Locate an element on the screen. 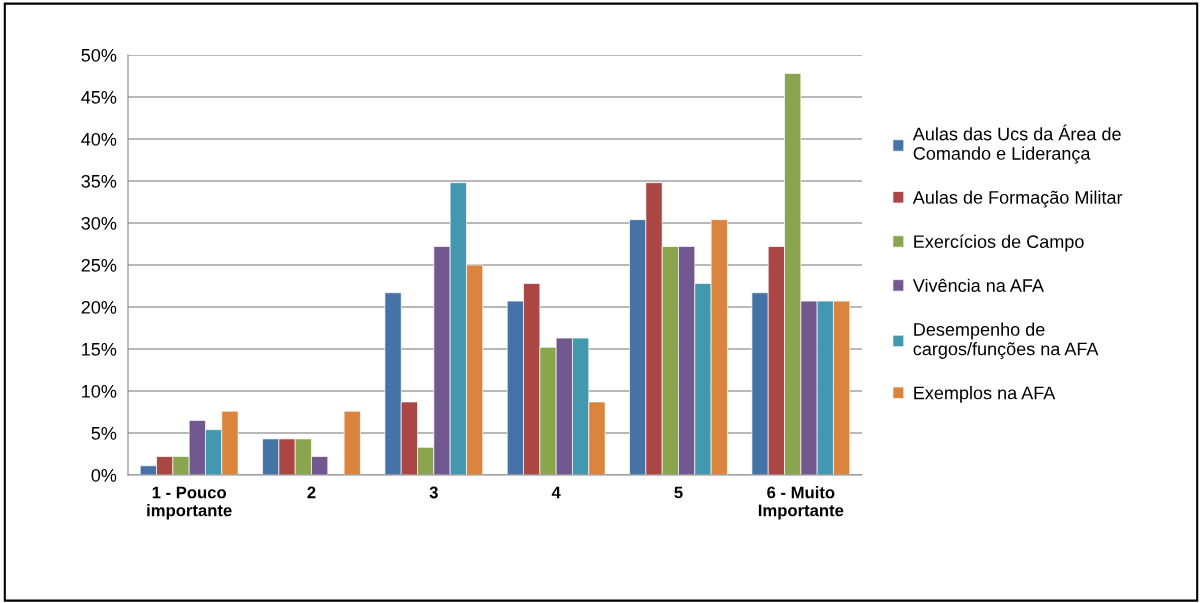 The image size is (1202, 603). bar is located at coordinates (352, 442).